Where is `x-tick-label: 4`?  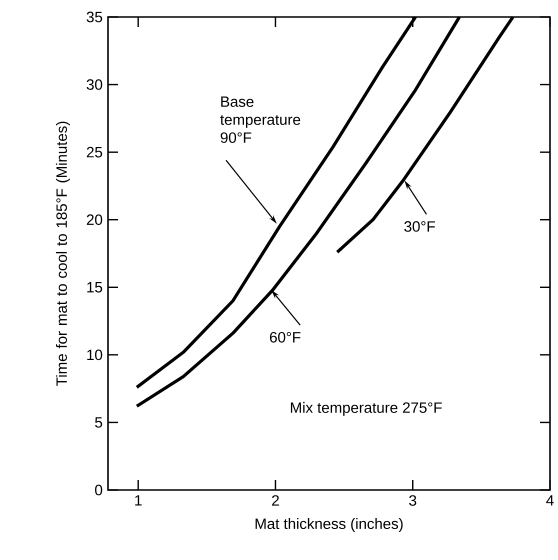 x-tick-label: 4 is located at coordinates (550, 500).